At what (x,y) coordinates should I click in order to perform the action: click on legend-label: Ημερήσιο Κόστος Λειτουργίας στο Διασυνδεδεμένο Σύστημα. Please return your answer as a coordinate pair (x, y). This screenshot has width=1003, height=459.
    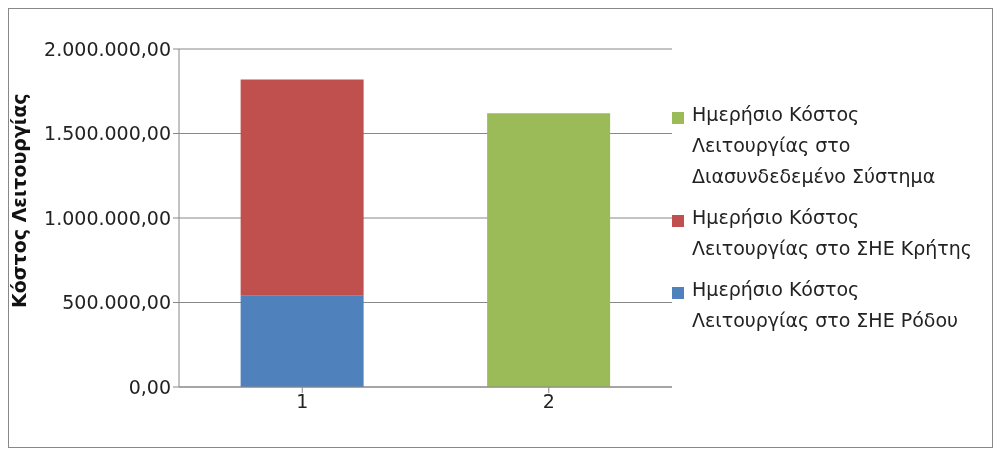
    Looking at the image, I should click on (814, 145).